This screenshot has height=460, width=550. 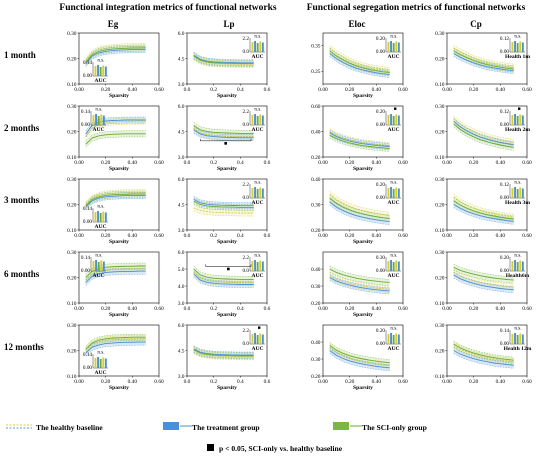 I want to click on inset-ymax: 0.14, so click(x=87, y=63).